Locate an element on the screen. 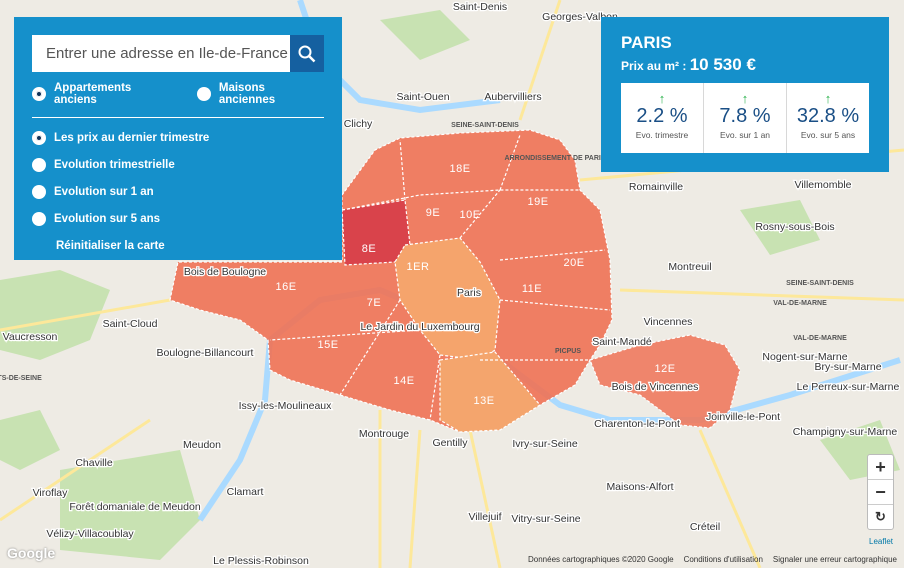 The image size is (904, 568). stat: ↑ 32.8 % Evo. sur 5 ans is located at coordinates (827, 118).